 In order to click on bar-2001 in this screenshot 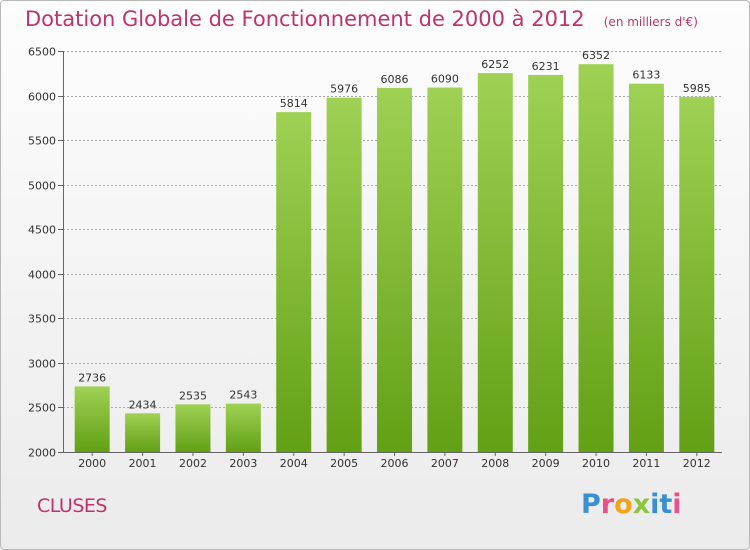, I will do `click(143, 432)`.